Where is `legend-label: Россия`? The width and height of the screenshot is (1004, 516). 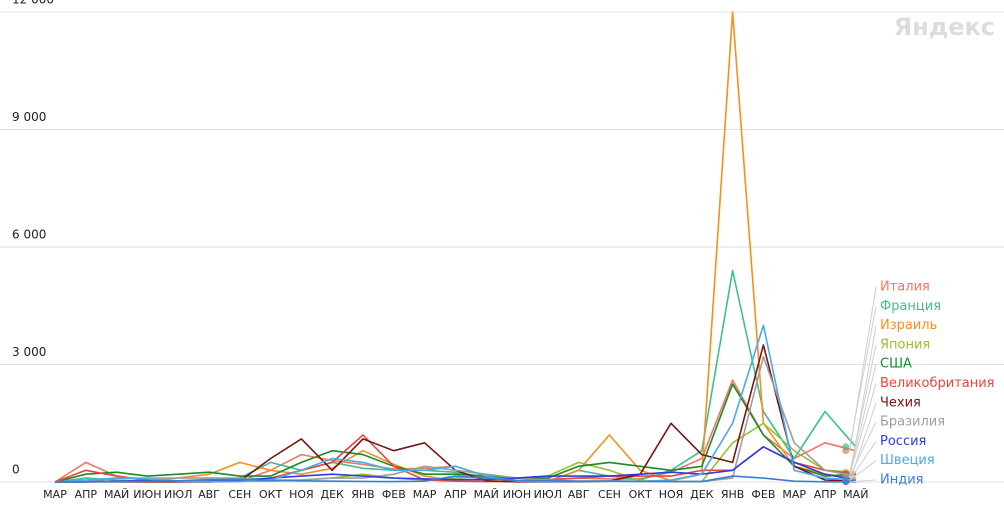 legend-label: Россия is located at coordinates (903, 441).